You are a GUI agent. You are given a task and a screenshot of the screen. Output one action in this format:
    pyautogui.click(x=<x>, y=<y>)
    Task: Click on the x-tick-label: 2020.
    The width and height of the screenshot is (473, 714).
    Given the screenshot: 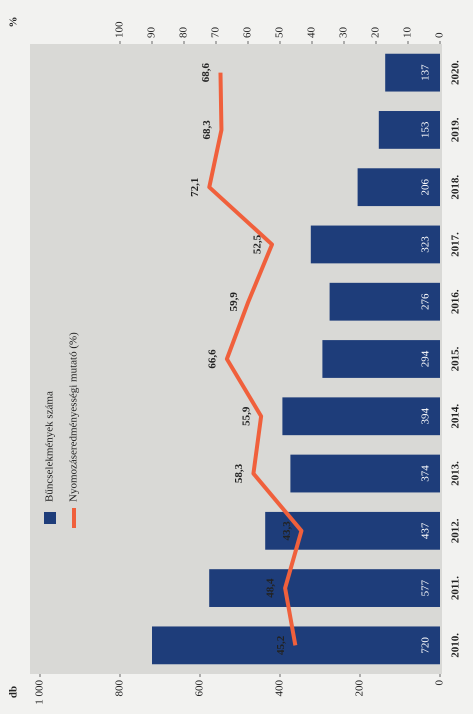 What is the action you would take?
    pyautogui.click(x=456, y=72)
    